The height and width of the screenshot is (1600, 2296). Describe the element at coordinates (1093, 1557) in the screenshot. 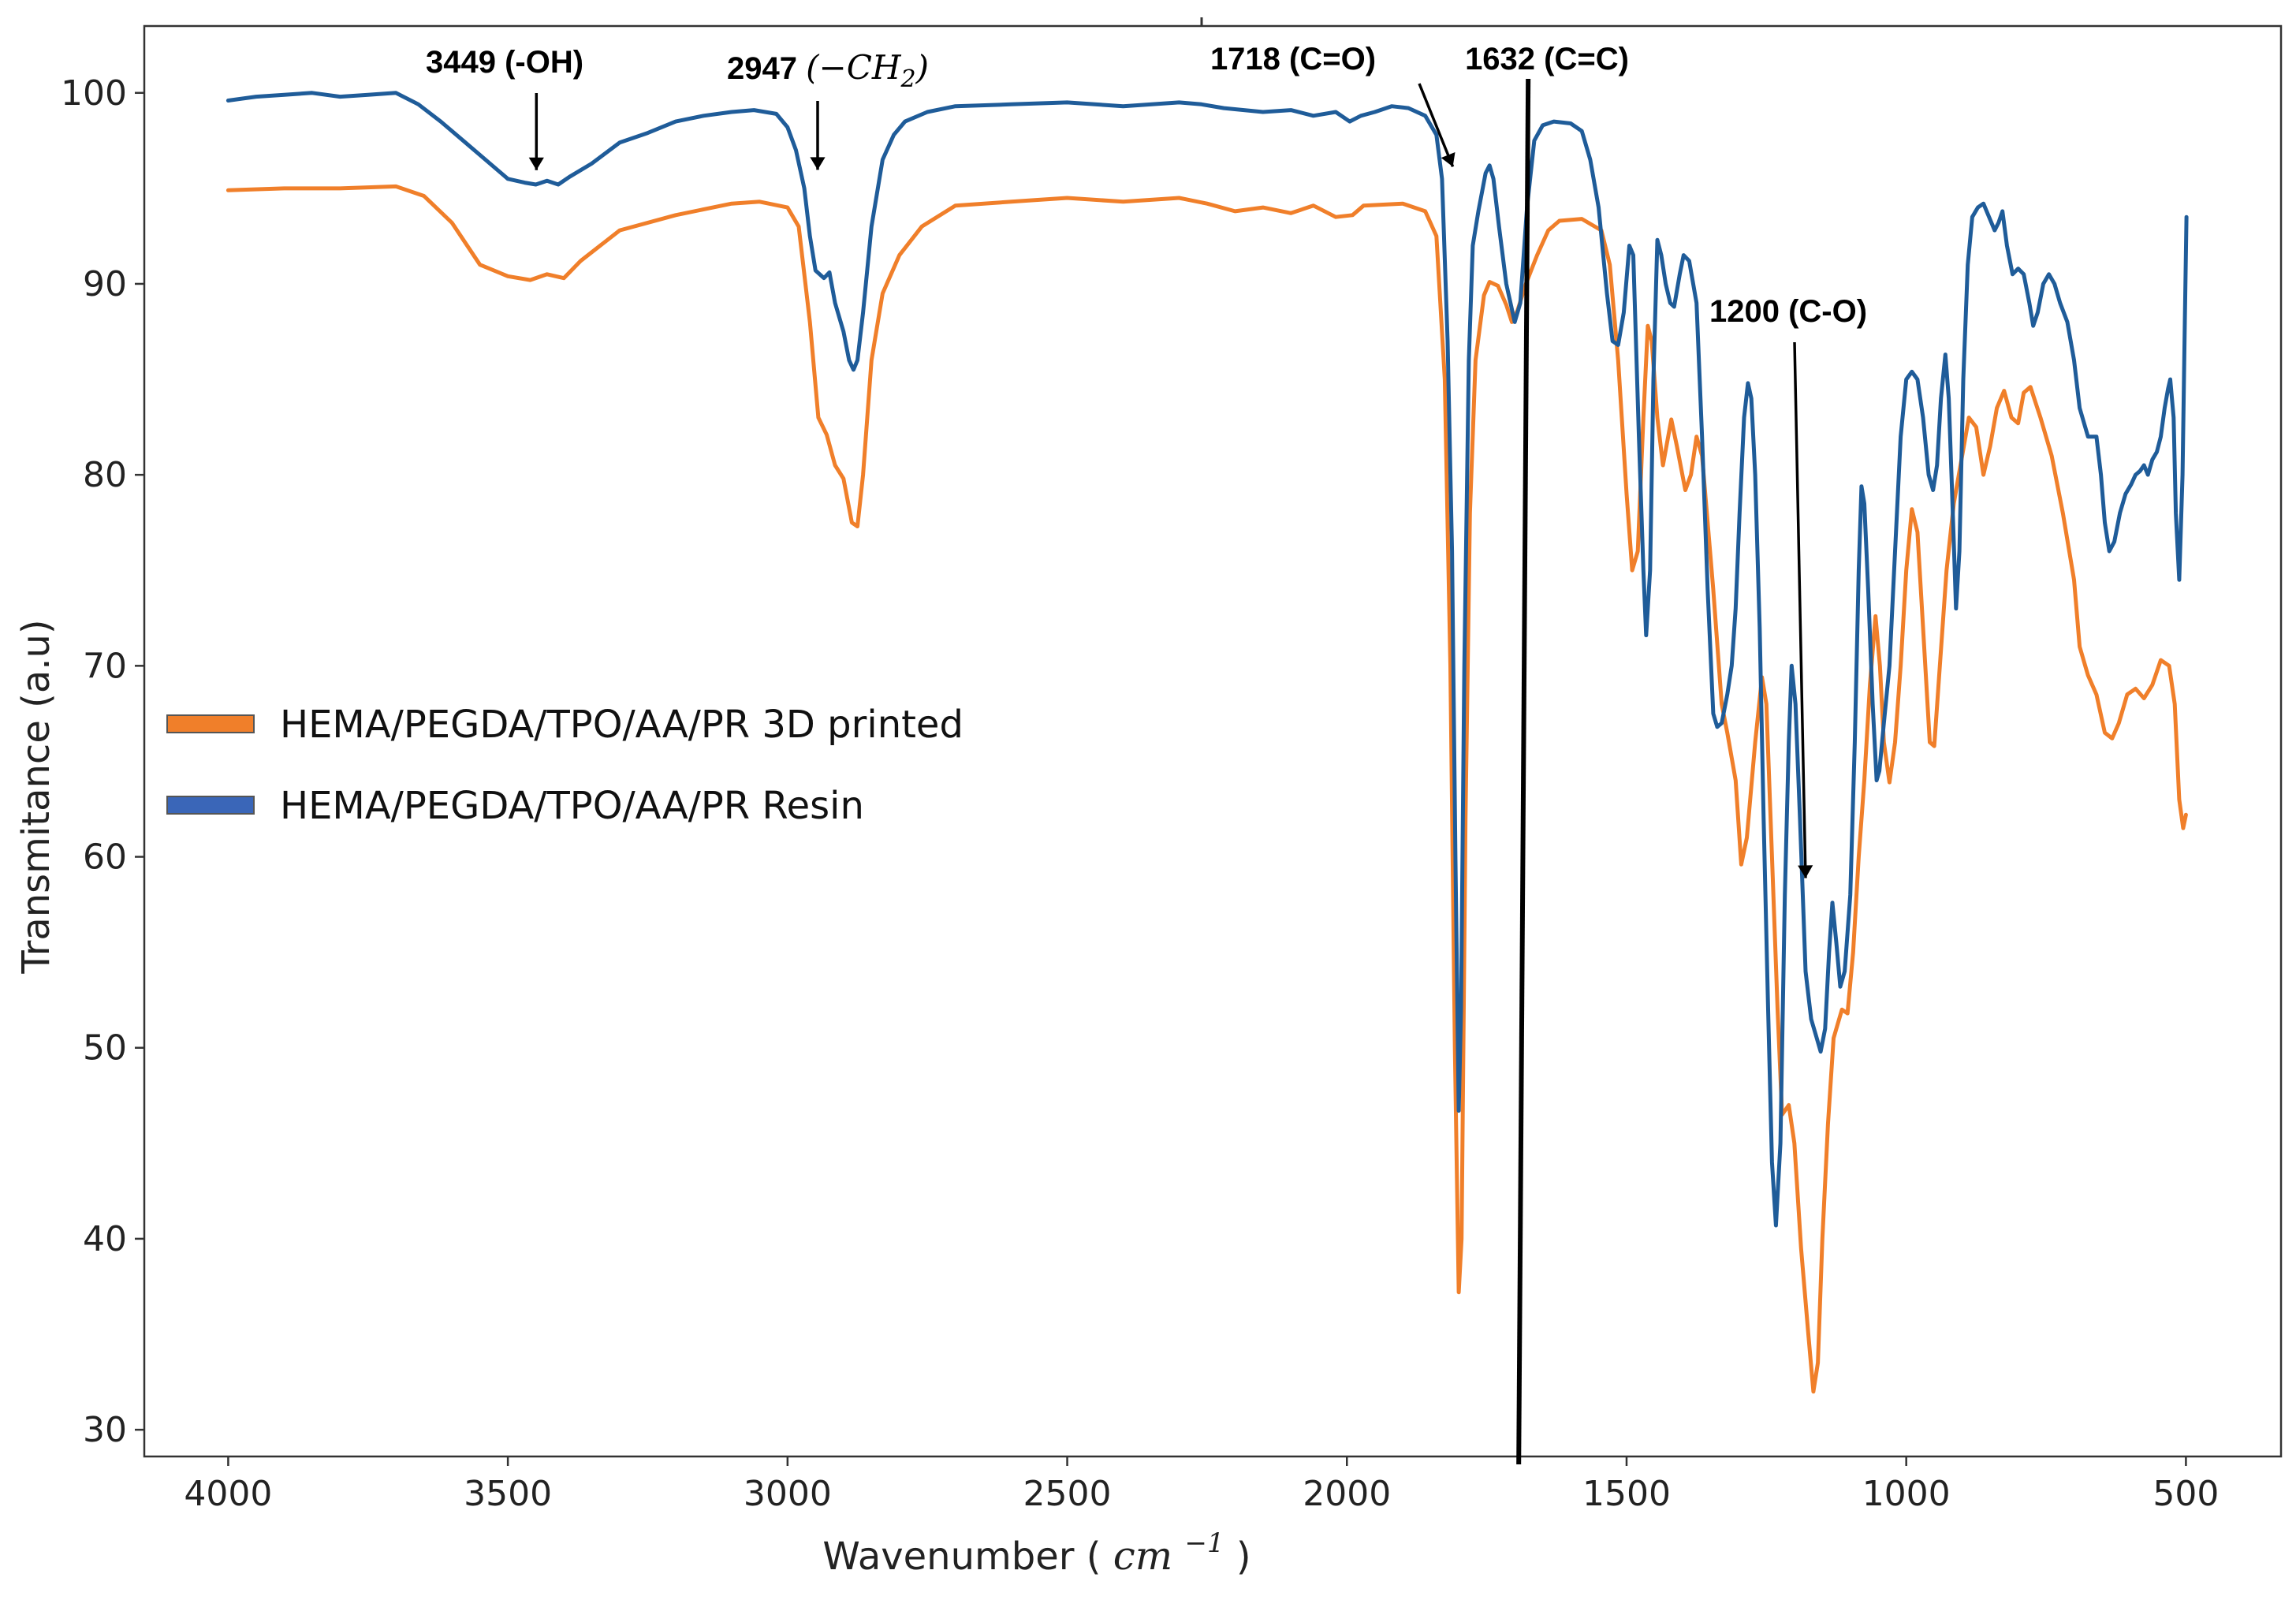

I see `x-axis-unit-open: (` at that location.